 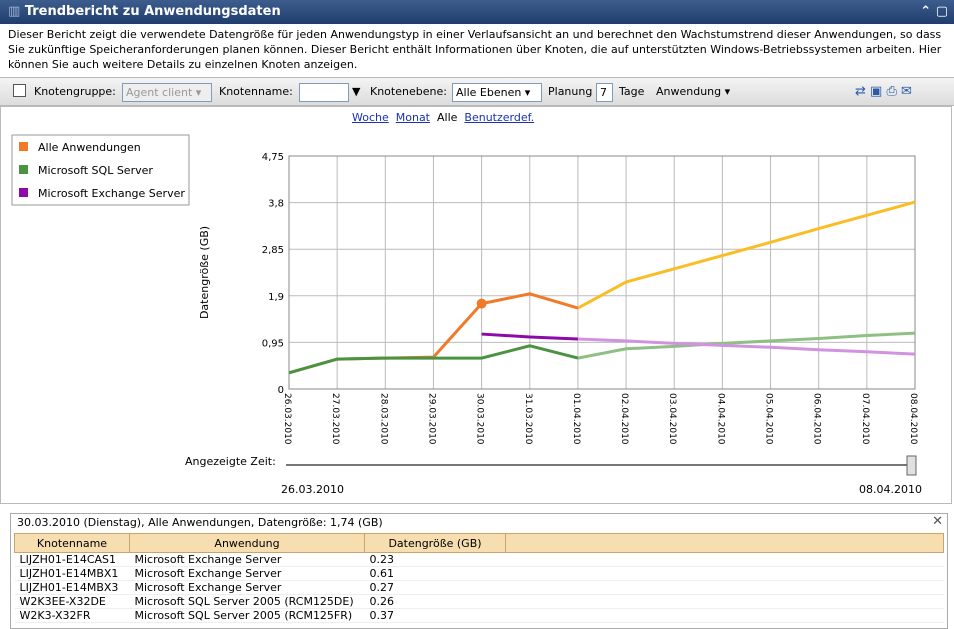 What do you see at coordinates (19, 90) in the screenshot?
I see `group-checkbox` at bounding box center [19, 90].